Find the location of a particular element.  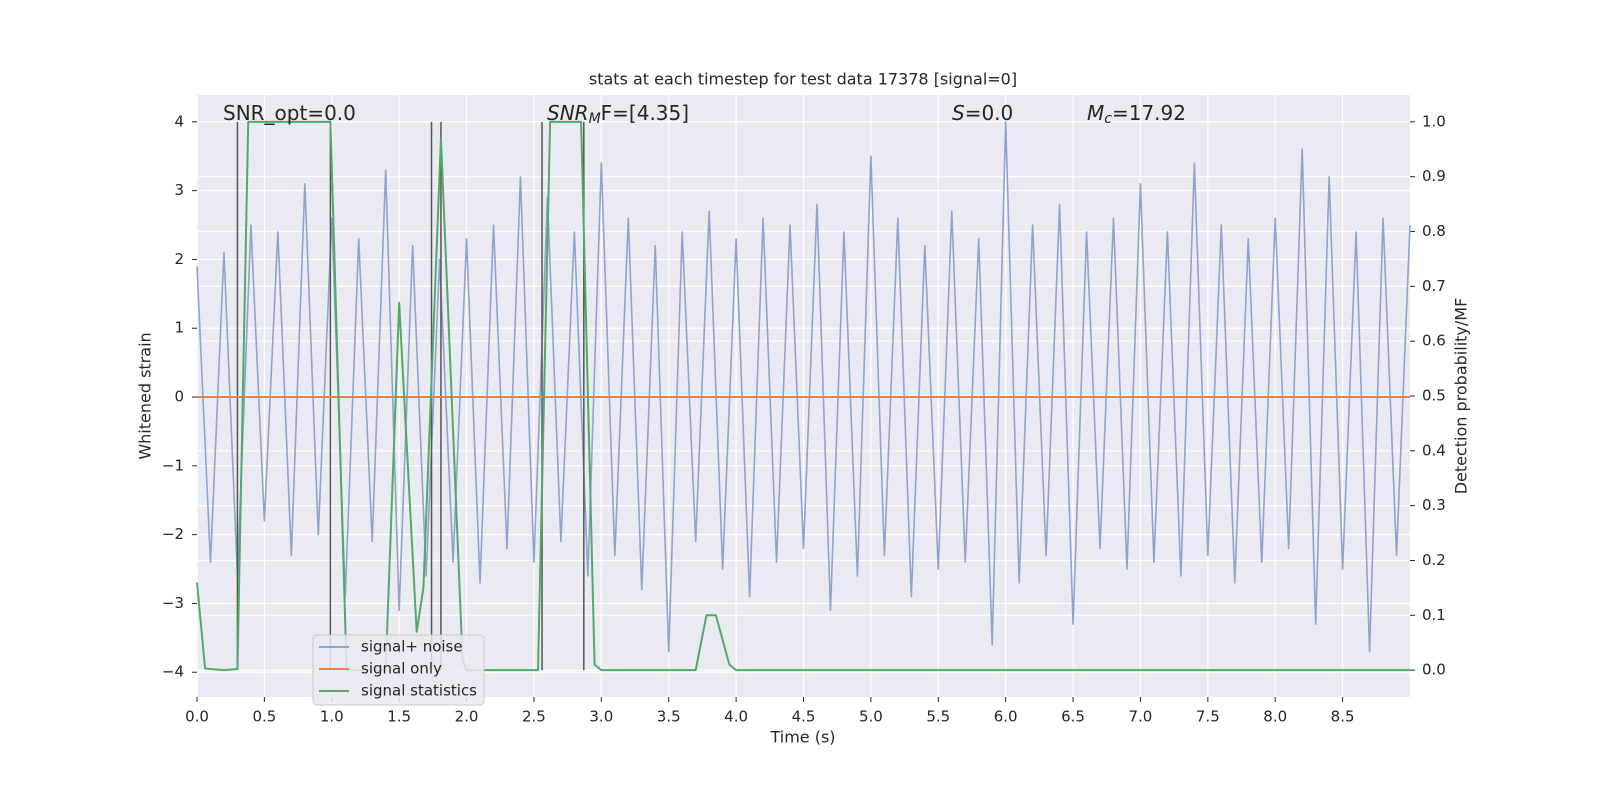

y-tick-label: −2 is located at coordinates (173, 534).